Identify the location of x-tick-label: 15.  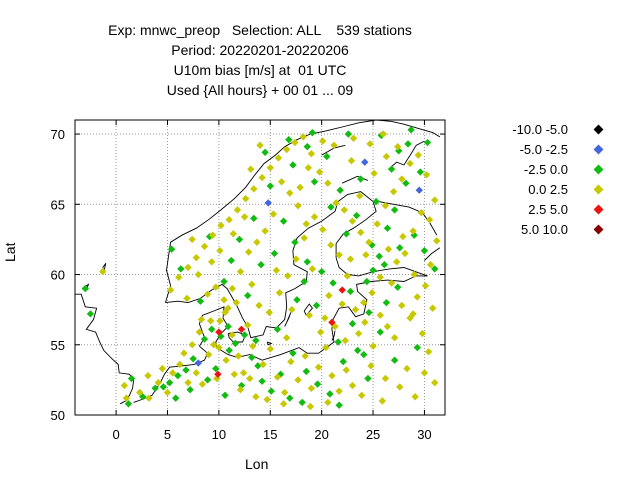
(270, 434).